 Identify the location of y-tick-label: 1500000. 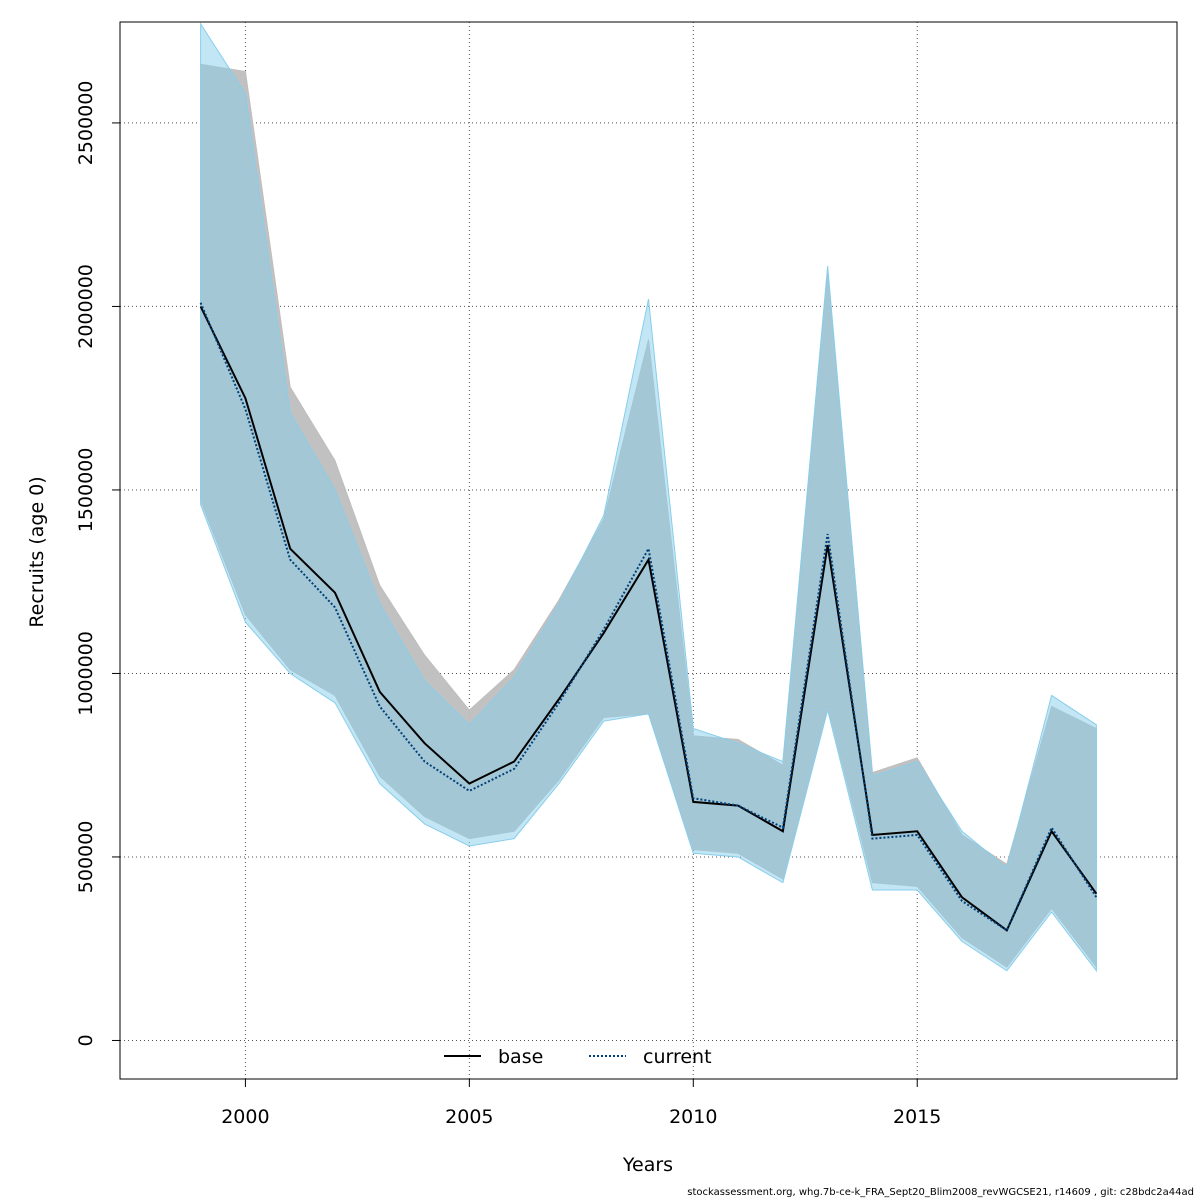
(86, 490).